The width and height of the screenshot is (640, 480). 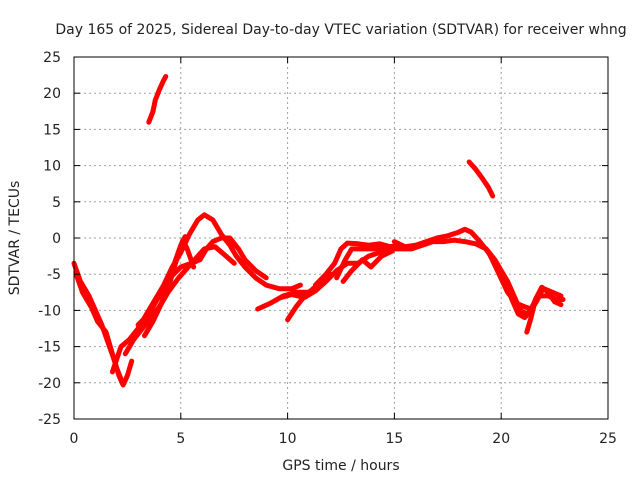 I want to click on x-axis-label: GPS time / hours, so click(x=340, y=466).